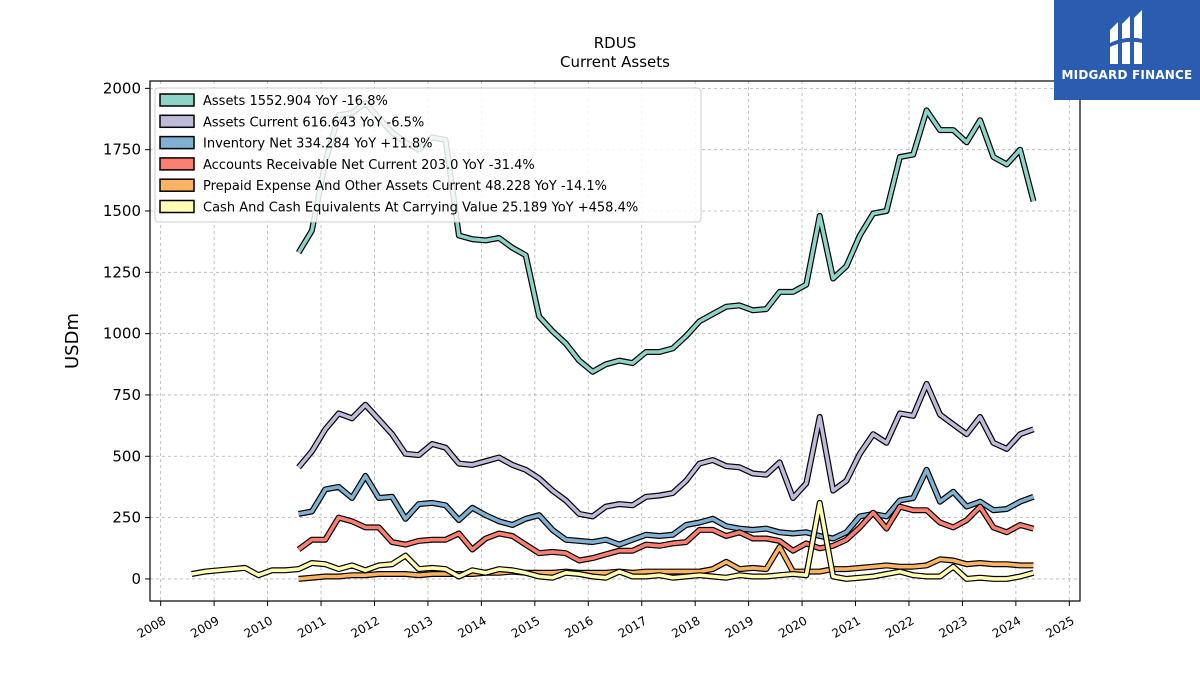 This screenshot has width=1200, height=675. I want to click on y-tick-label: 1000, so click(122, 334).